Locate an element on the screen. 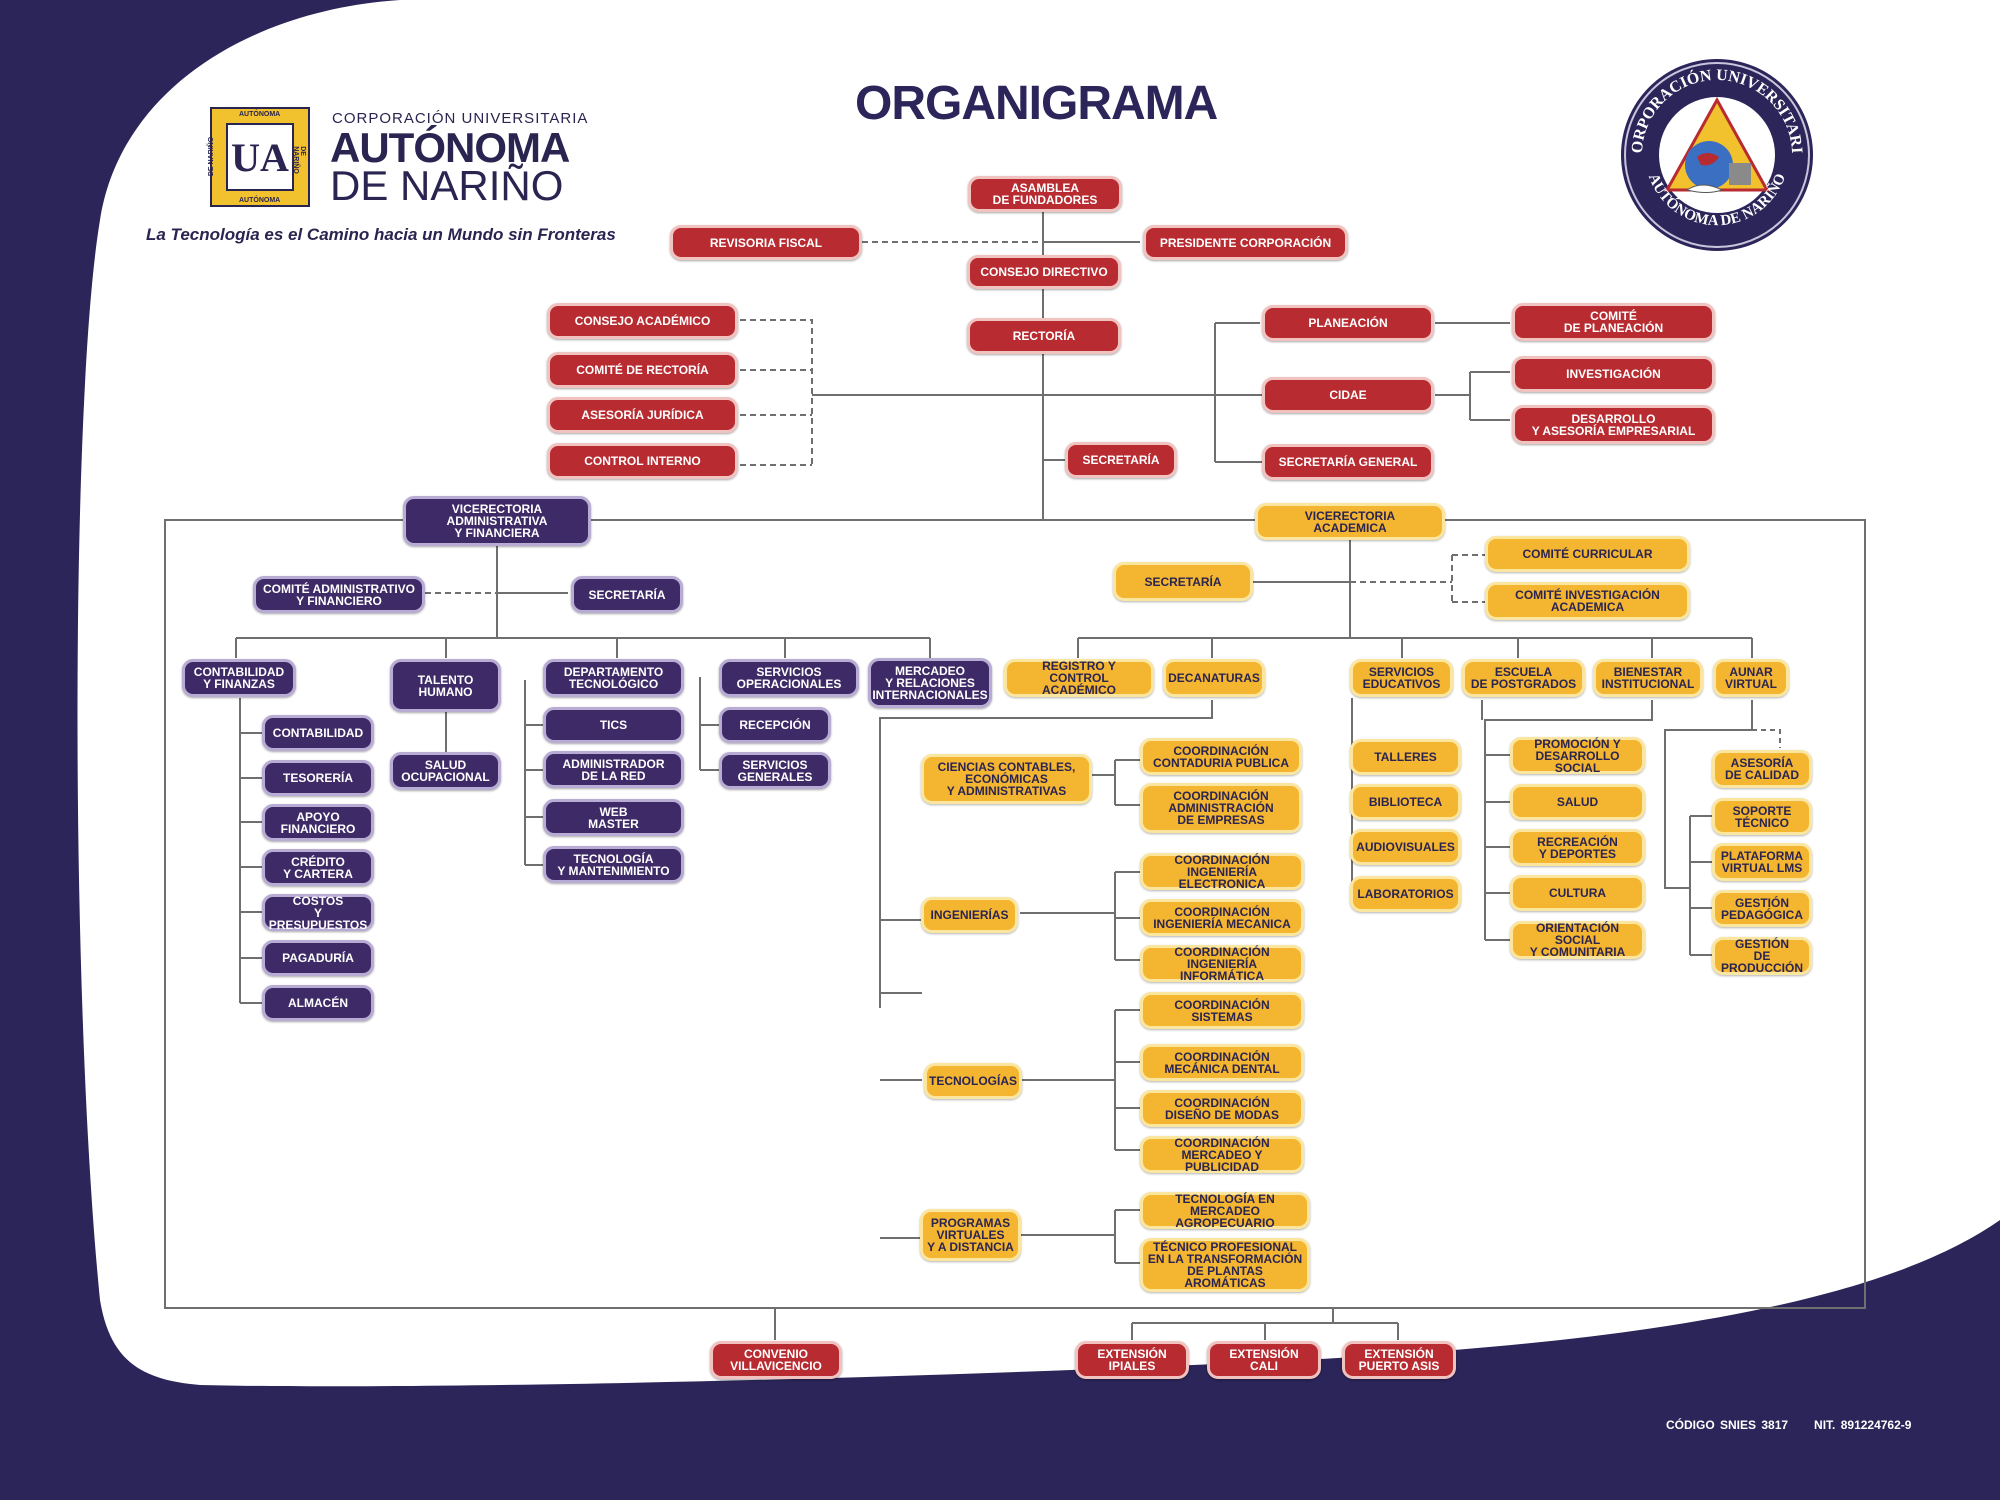  node-coord-mecanica: COORDINACIÓN INGENIERÍA MECANICA is located at coordinates (1222, 917).